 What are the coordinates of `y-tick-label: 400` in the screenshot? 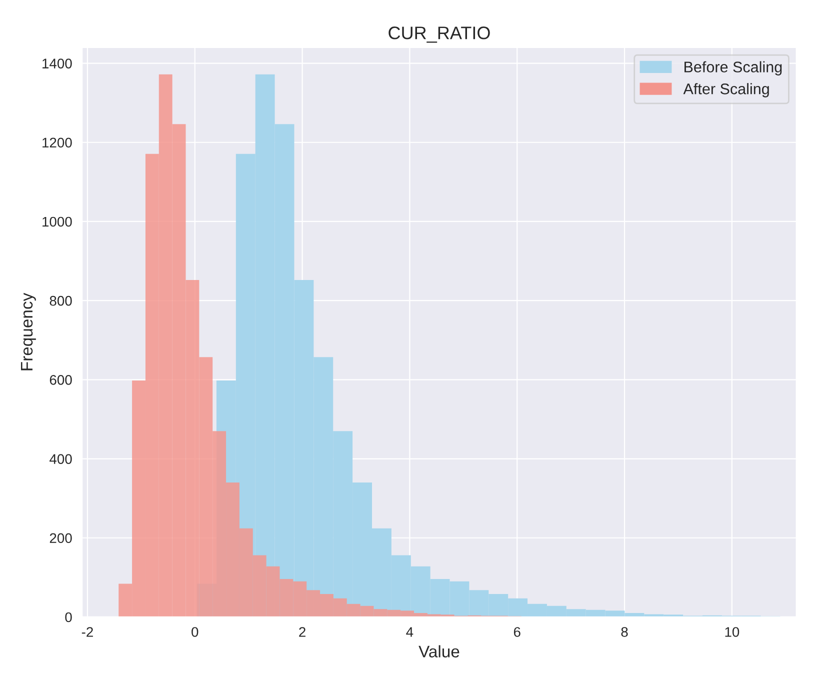 It's located at (61, 459).